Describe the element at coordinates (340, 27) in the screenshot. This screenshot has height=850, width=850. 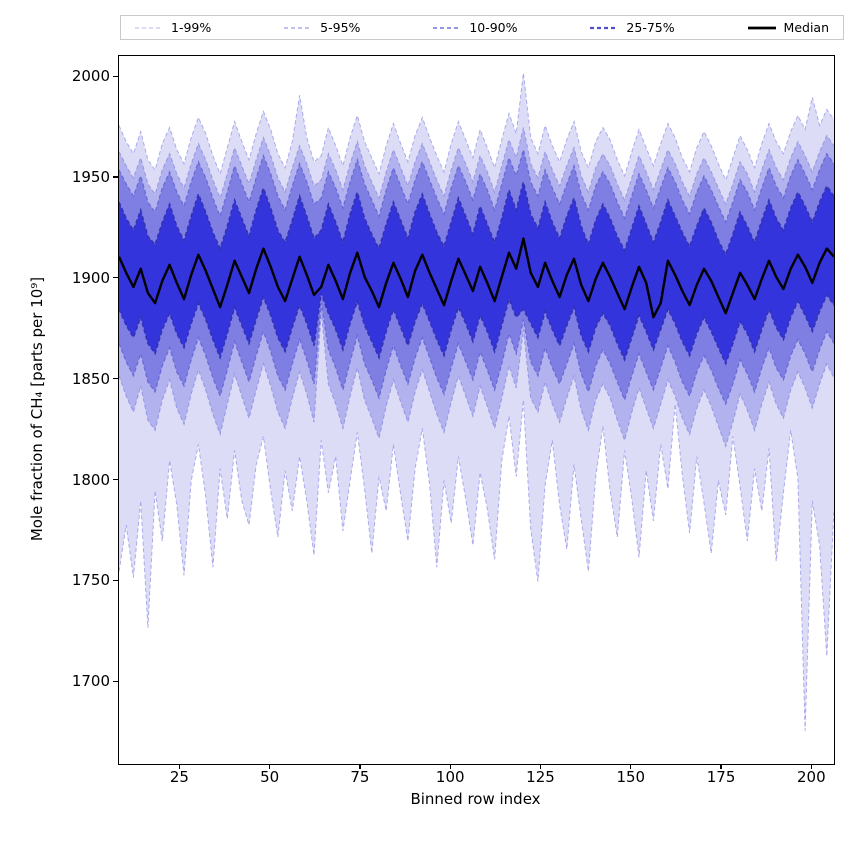
I see `legend-label: 5-95%` at that location.